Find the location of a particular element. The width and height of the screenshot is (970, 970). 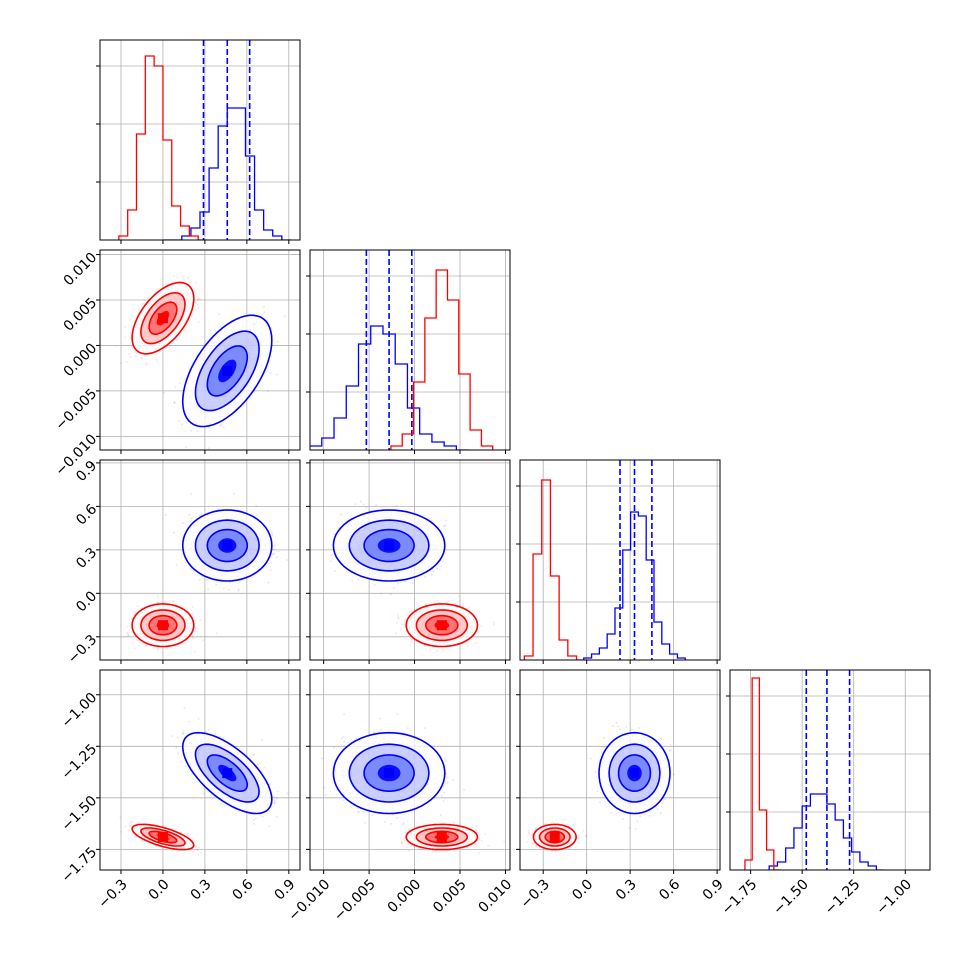

y-tick-label: 0.3 is located at coordinates (86, 558).